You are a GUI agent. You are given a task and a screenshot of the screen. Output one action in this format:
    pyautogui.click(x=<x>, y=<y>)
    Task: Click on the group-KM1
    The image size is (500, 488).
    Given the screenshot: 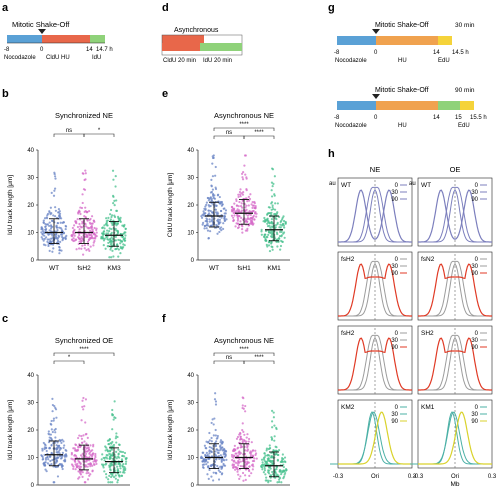 What is the action you would take?
    pyautogui.click(x=273, y=210)
    